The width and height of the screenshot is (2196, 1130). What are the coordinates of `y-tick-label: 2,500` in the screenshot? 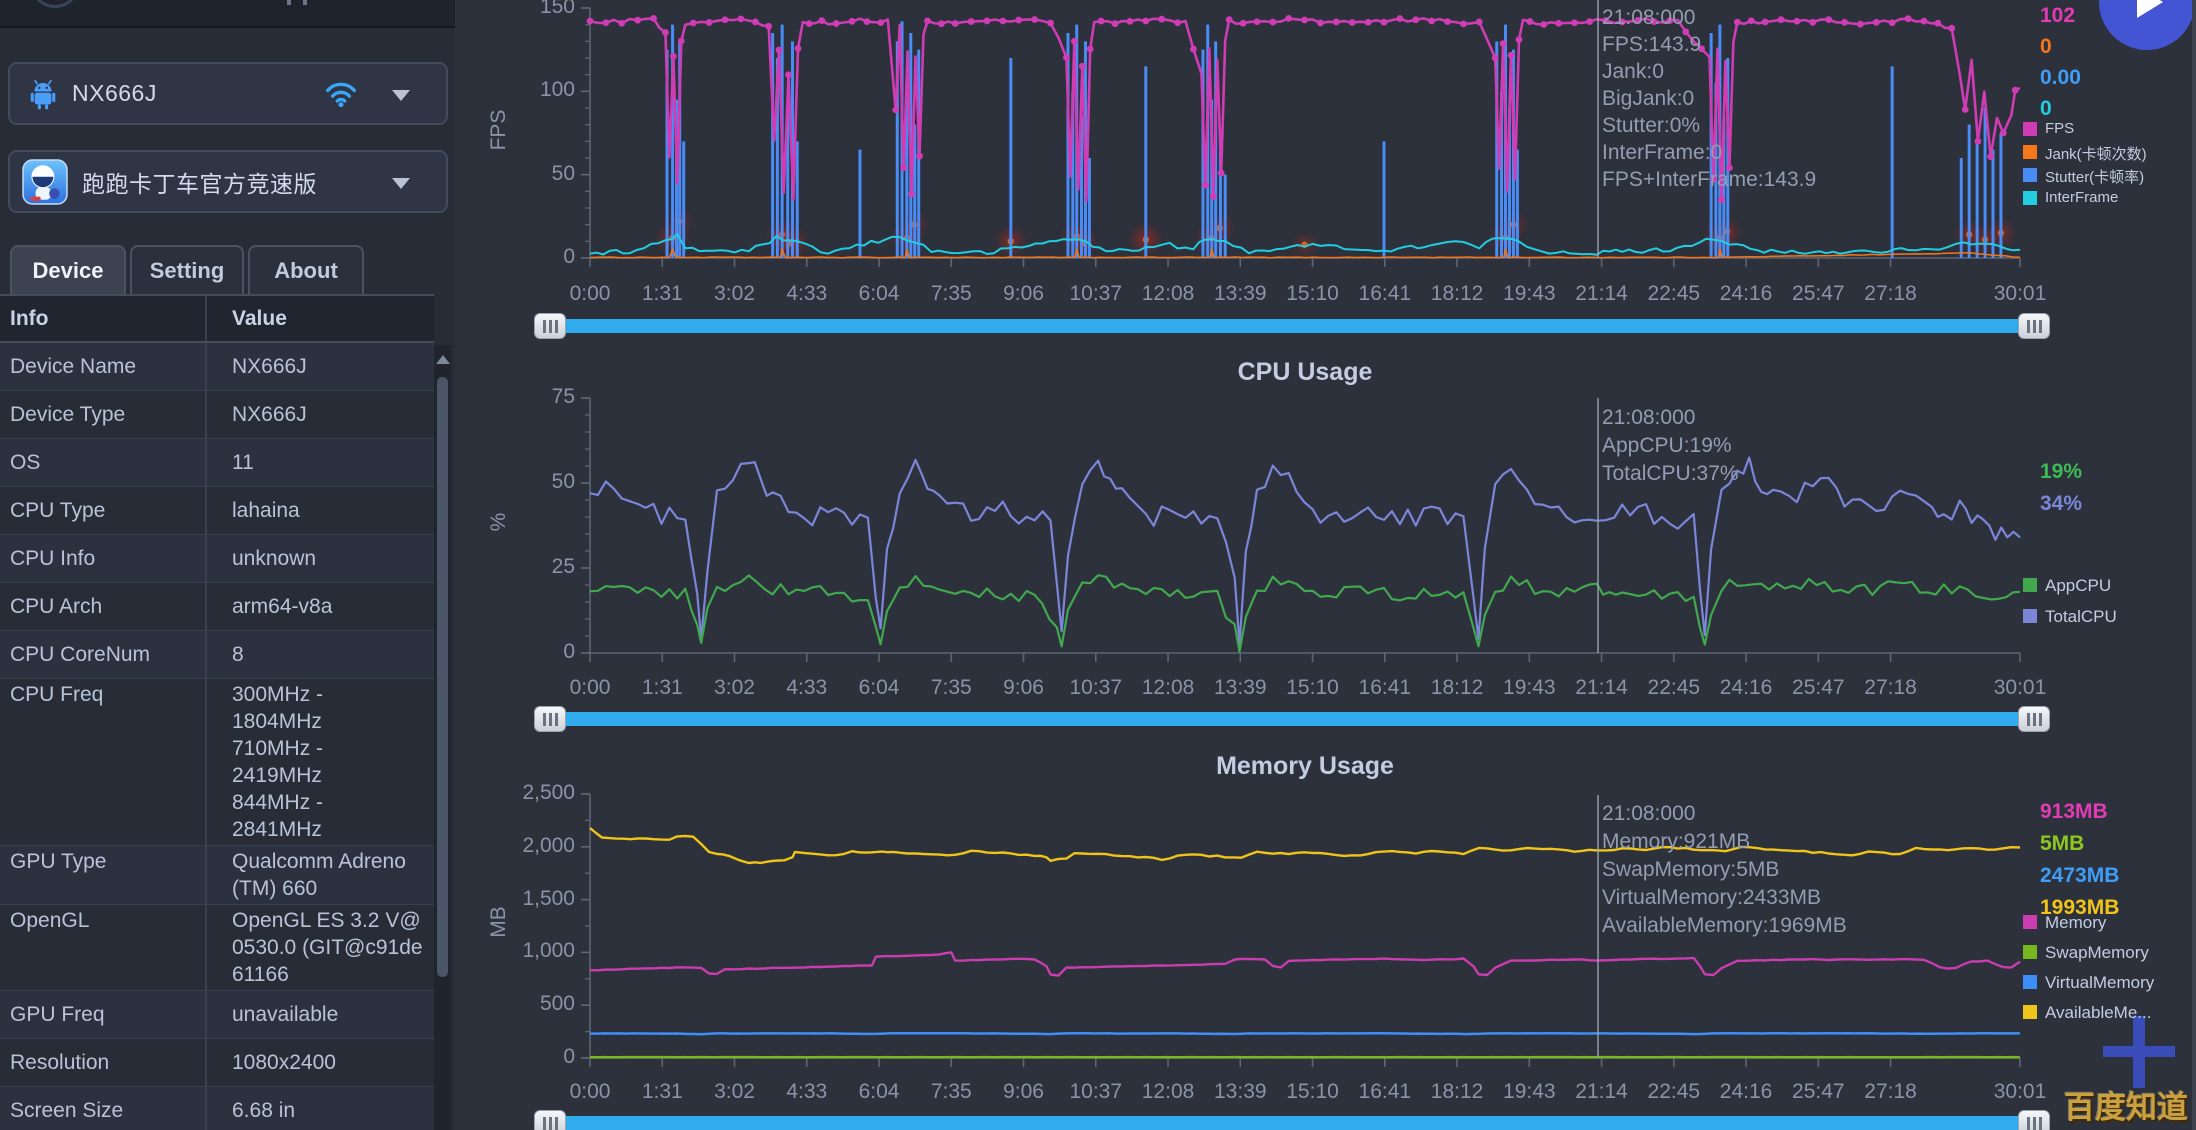 It's located at (548, 792).